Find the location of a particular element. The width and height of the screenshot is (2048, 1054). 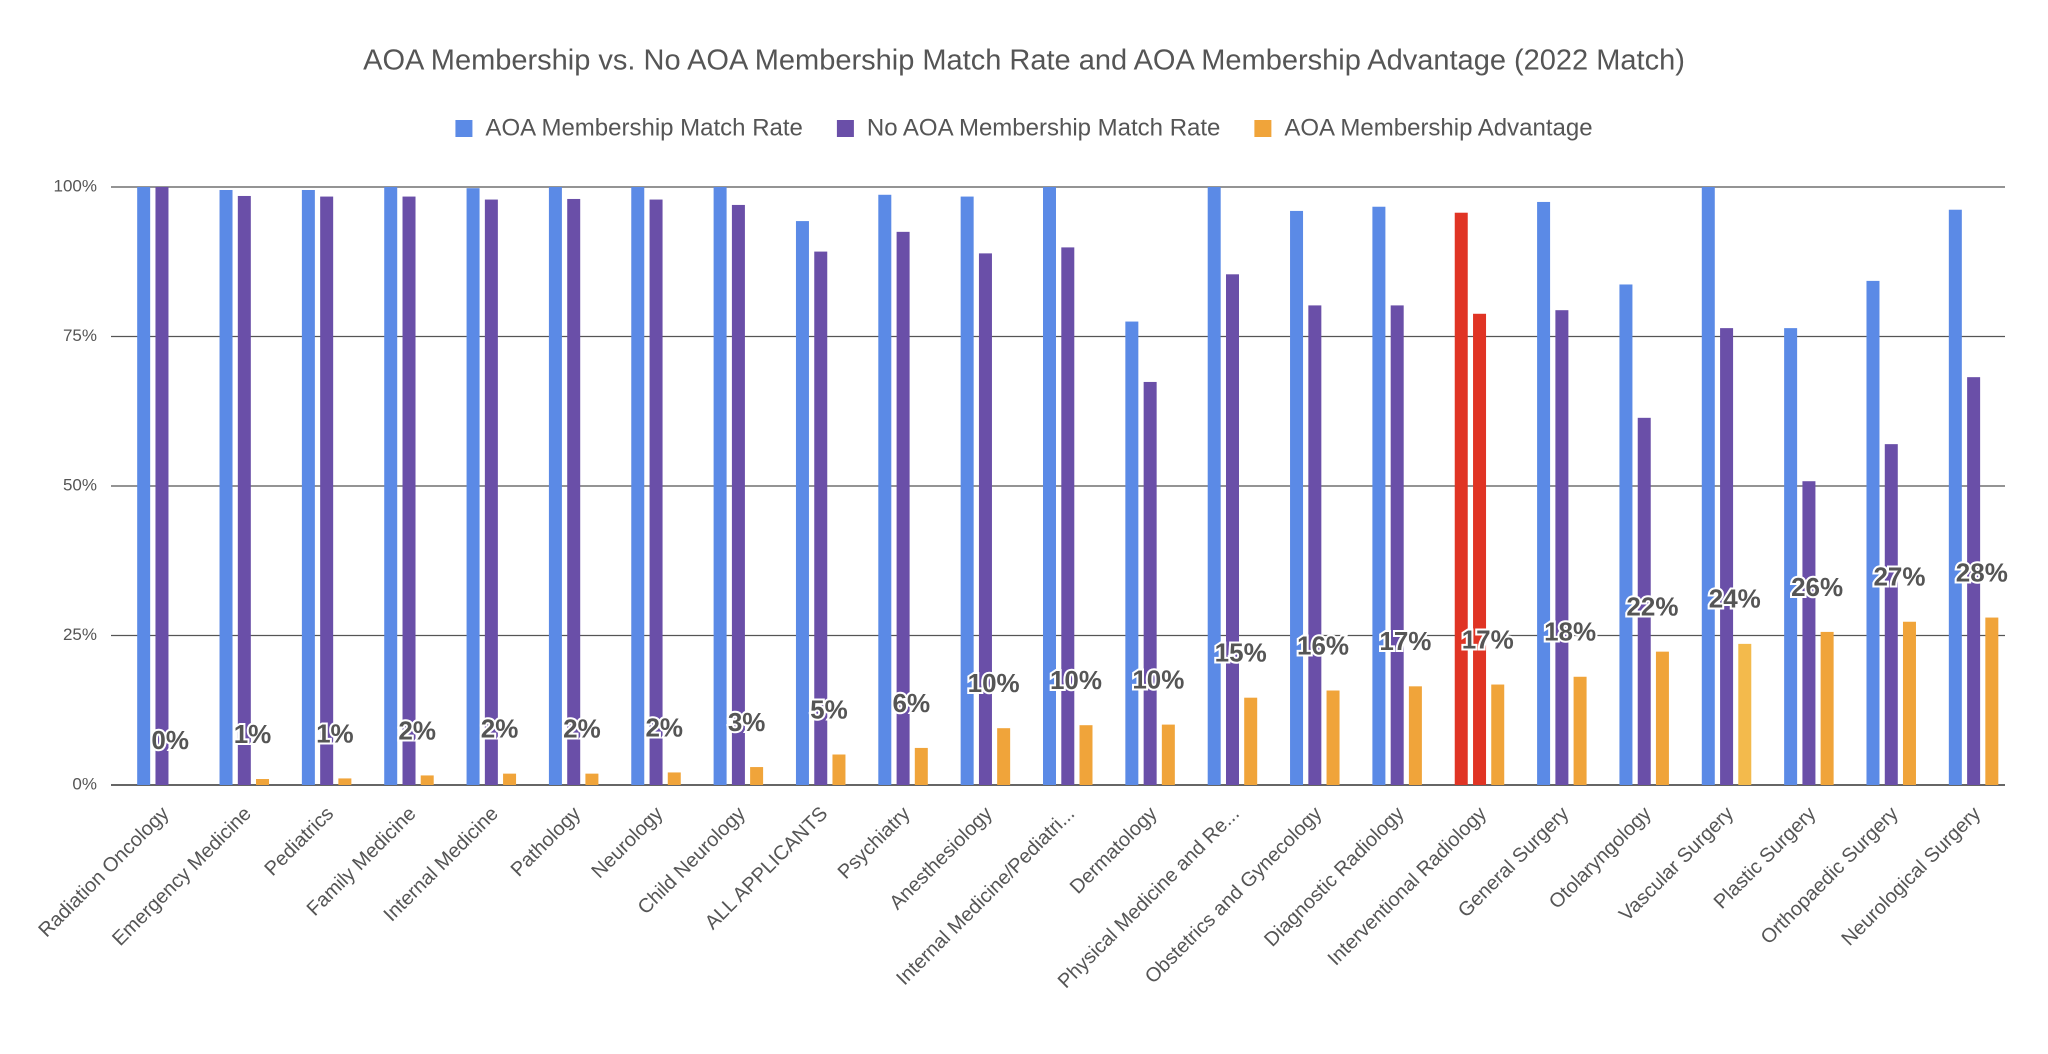

data-label: 6% is located at coordinates (912, 703).